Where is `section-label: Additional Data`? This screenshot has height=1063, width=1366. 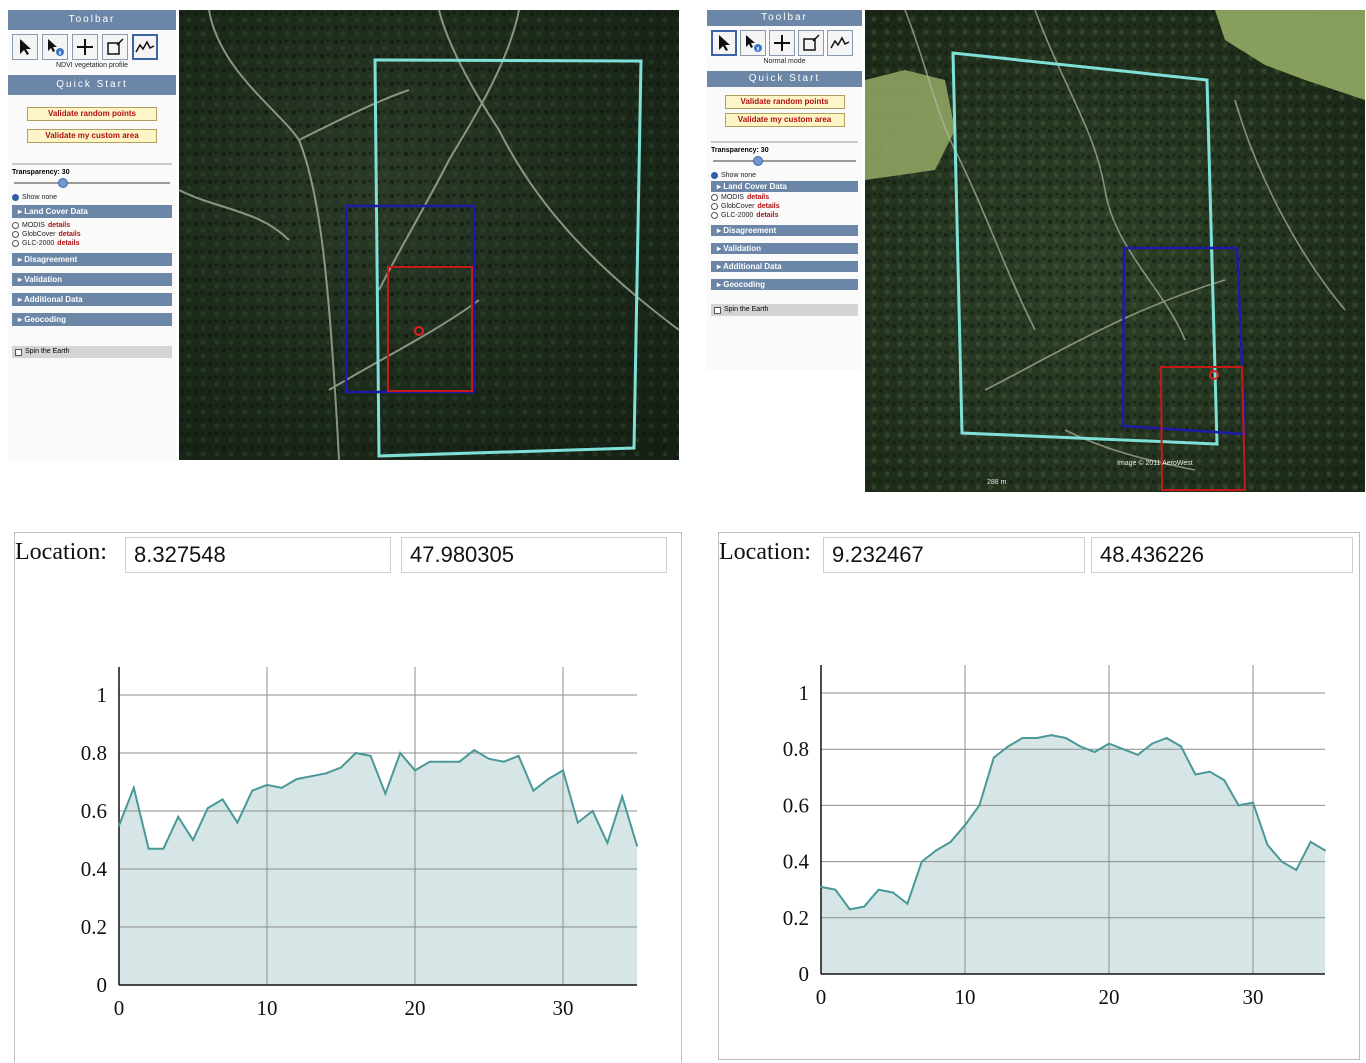 section-label: Additional Data is located at coordinates (53, 299).